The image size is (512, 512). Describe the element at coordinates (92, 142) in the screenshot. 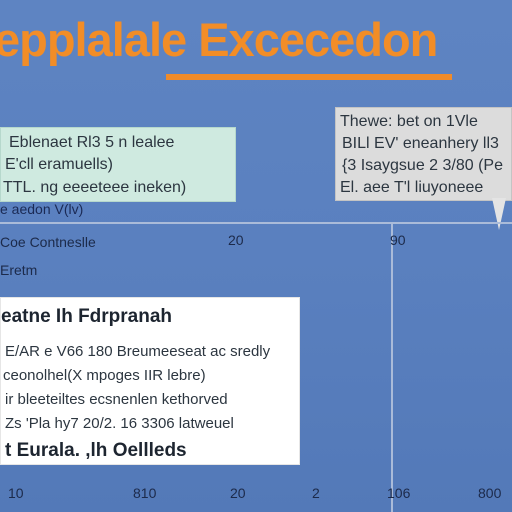

I see `panel-green-line-1: Eblenaet Rl3 5 n lealee` at that location.